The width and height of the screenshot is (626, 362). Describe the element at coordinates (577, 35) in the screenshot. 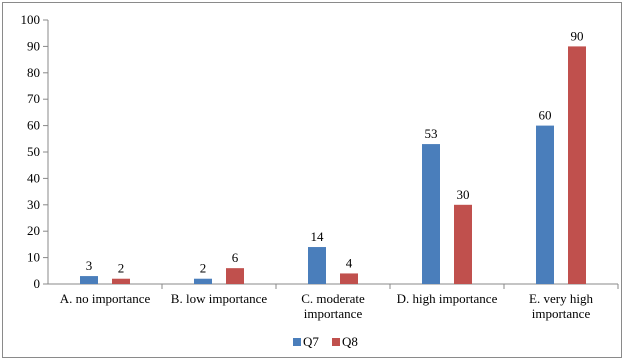

I see `data-label-q8: 90` at that location.